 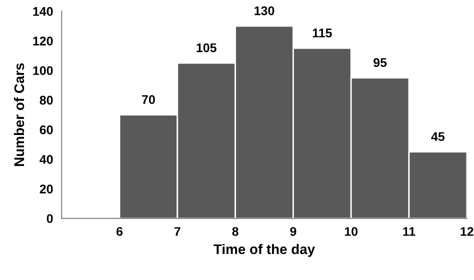 I want to click on x-axis-title: Time of the day, so click(x=264, y=250).